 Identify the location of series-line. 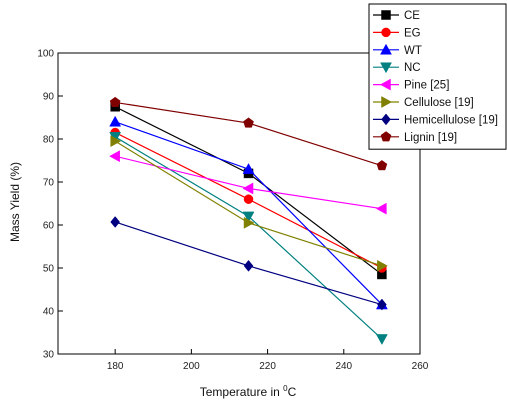
(249, 134).